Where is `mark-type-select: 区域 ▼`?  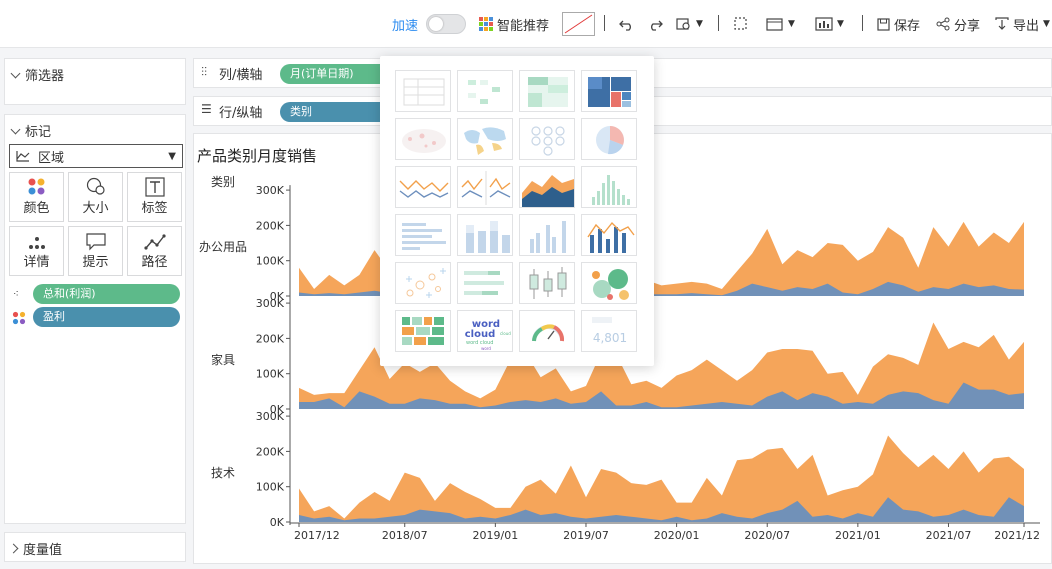
mark-type-select: 区域 ▼ is located at coordinates (96, 156).